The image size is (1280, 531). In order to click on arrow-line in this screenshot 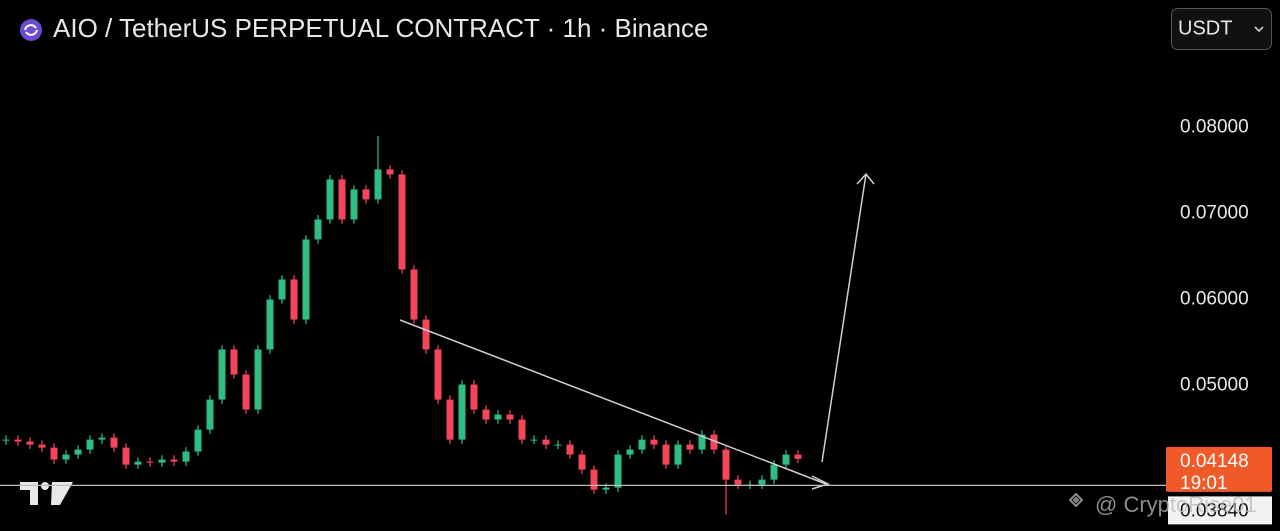, I will do `click(844, 318)`.